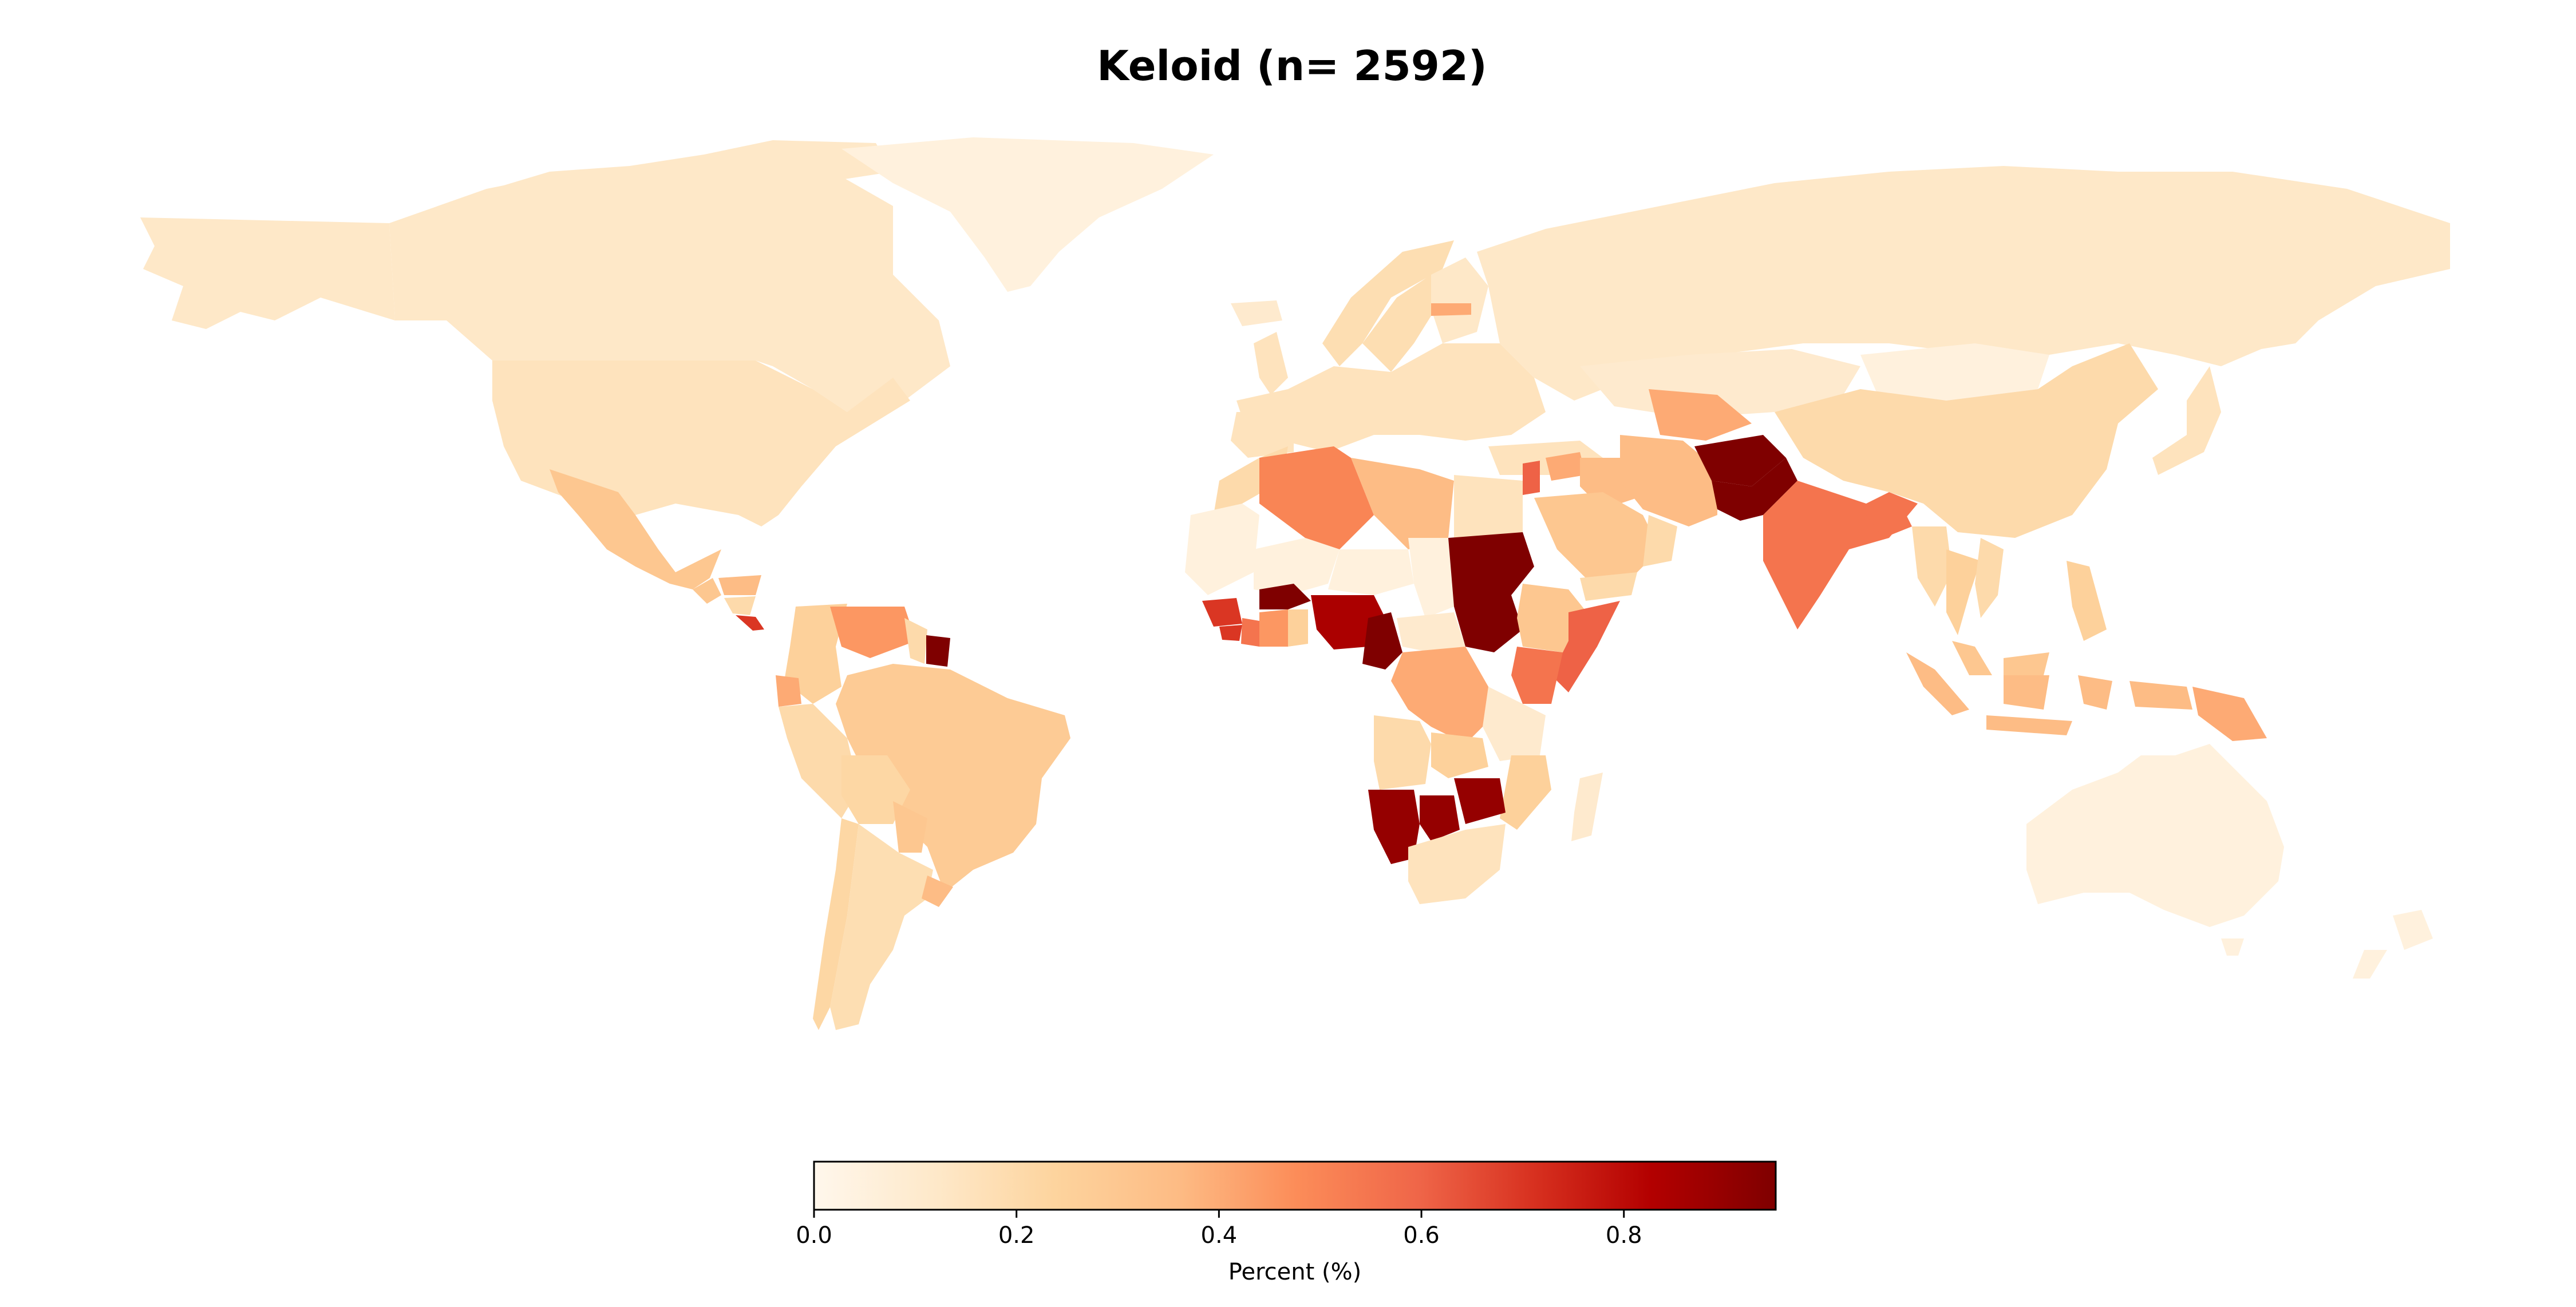 This screenshot has height=1307, width=2576. I want to click on region-brazil: Brazil, so click(953, 778).